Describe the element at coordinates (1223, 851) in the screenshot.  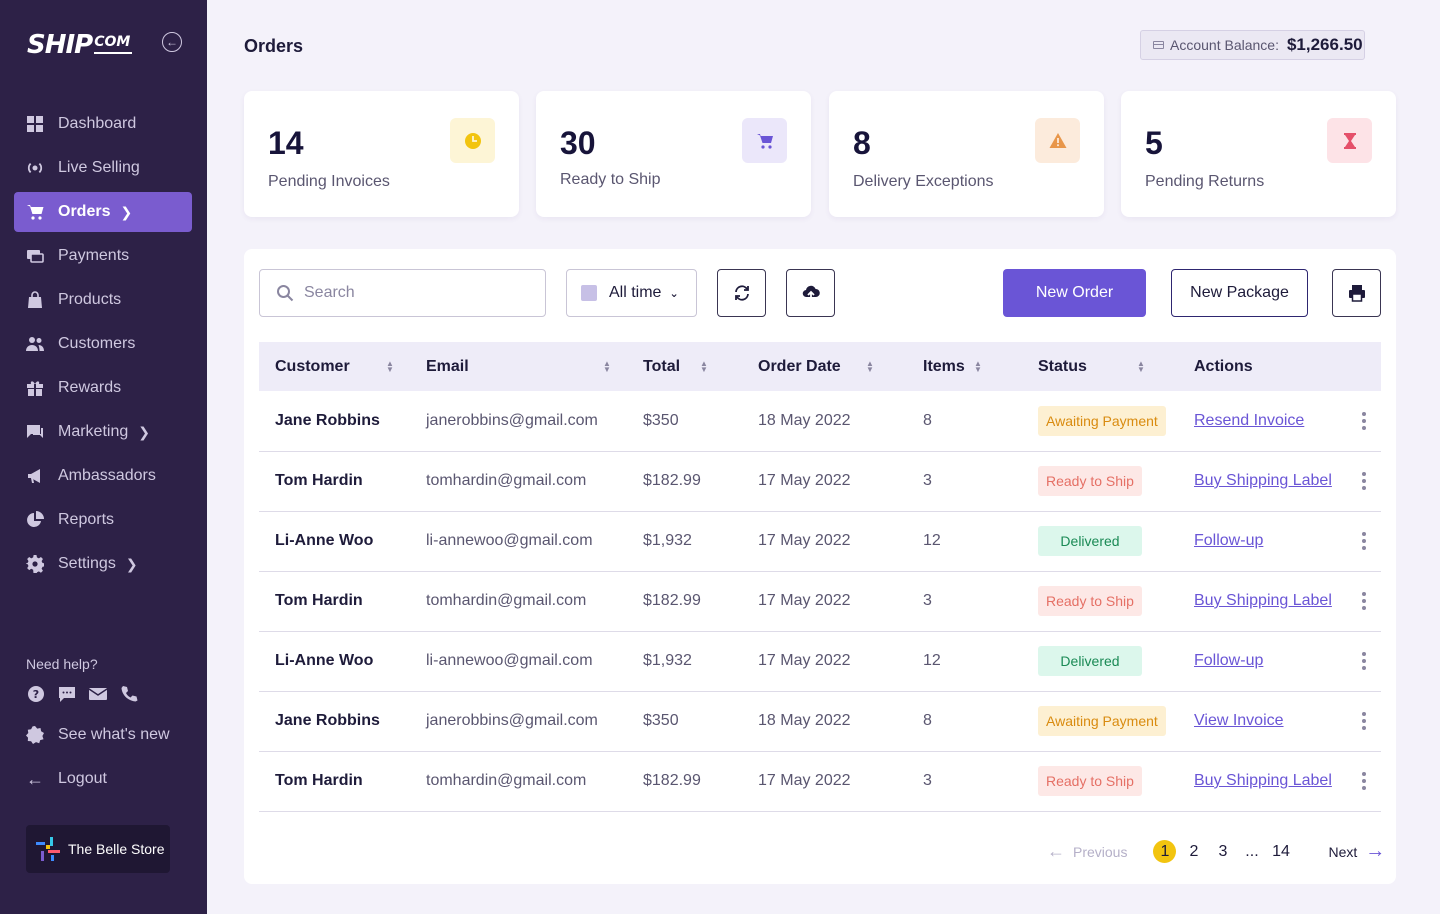
I see `page-button: 3` at that location.